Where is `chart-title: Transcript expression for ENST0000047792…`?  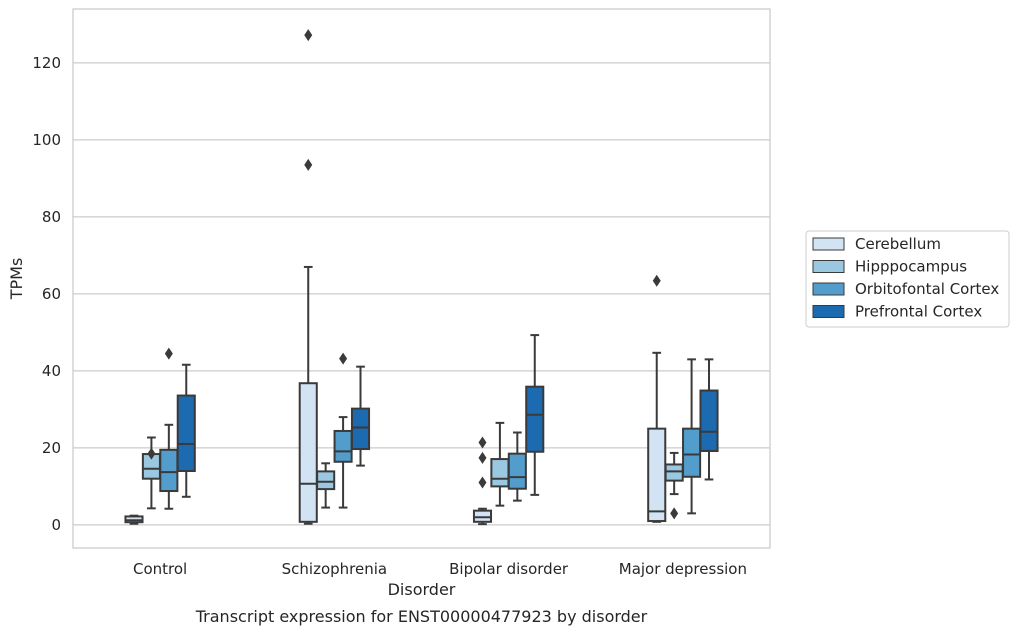 chart-title: Transcript expression for ENST0000047792… is located at coordinates (421, 616).